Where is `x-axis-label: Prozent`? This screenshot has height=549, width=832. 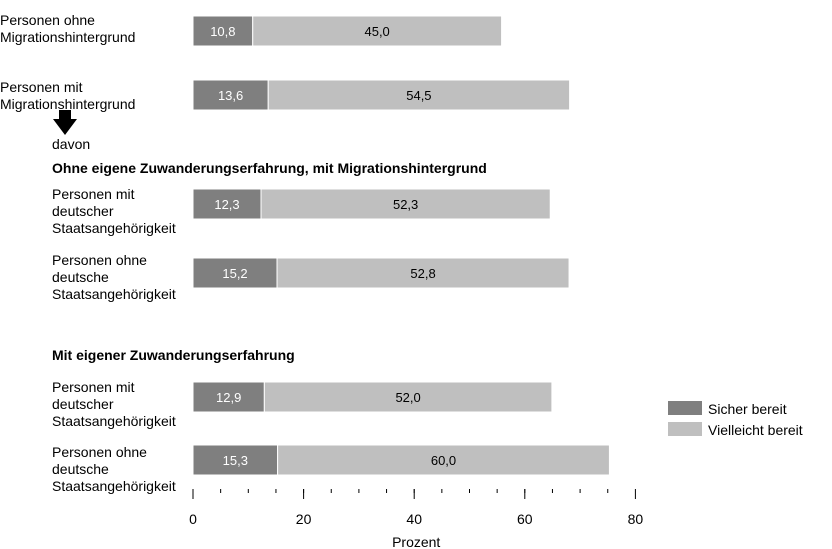
x-axis-label: Prozent is located at coordinates (416, 541).